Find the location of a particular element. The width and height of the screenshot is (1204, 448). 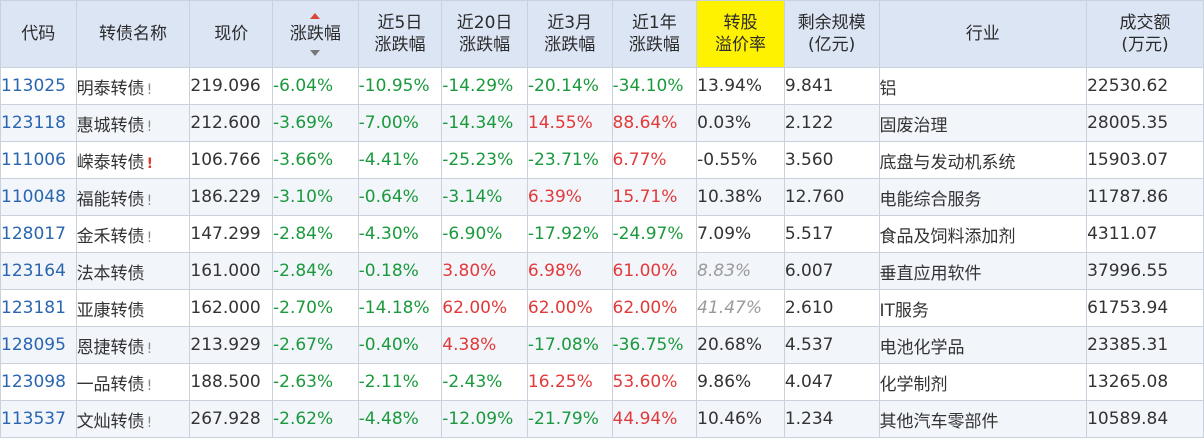

cell-chg3m: -17.92% is located at coordinates (569, 234).